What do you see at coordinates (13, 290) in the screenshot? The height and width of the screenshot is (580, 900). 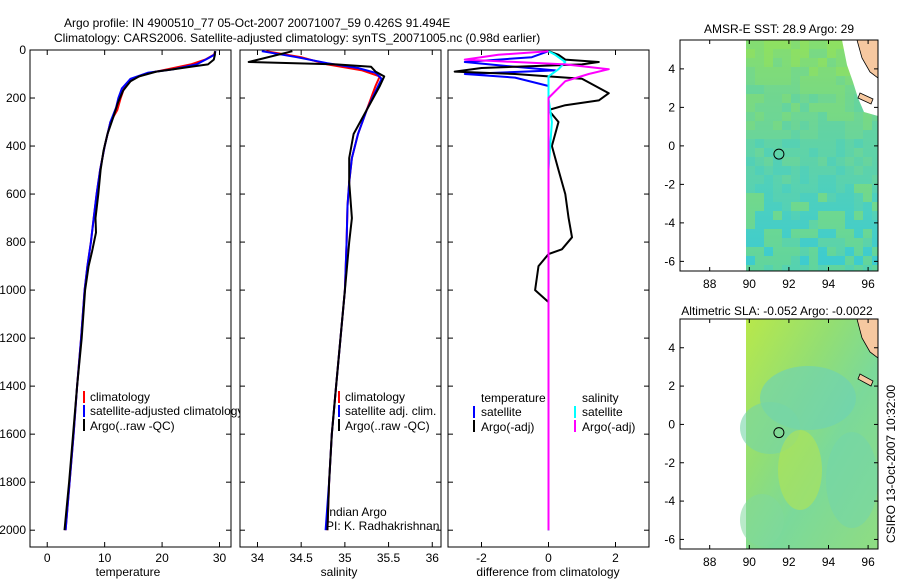 I see `y-tick-label: 1000` at bounding box center [13, 290].